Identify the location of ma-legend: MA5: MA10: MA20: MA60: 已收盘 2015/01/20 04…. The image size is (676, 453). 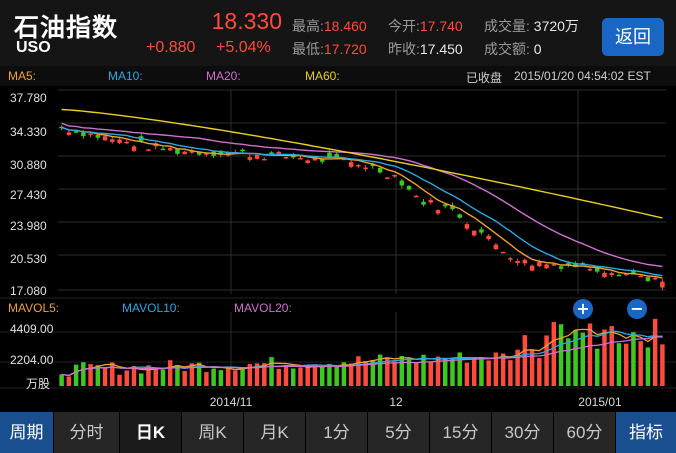
(338, 76).